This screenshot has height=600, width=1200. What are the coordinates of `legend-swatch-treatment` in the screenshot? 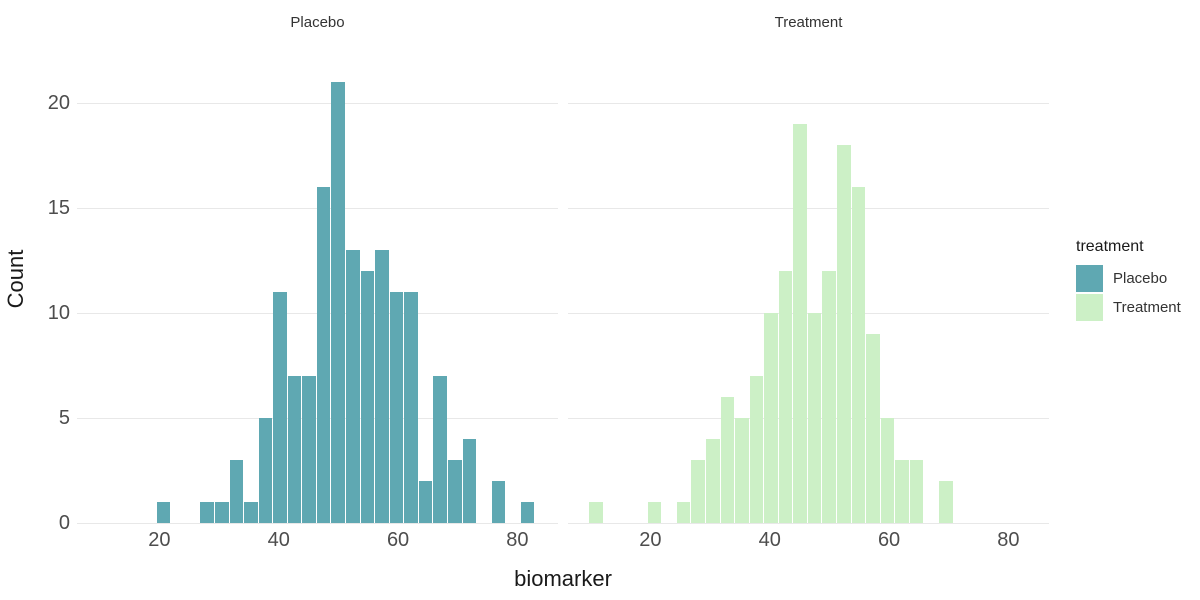 It's located at (1089, 307).